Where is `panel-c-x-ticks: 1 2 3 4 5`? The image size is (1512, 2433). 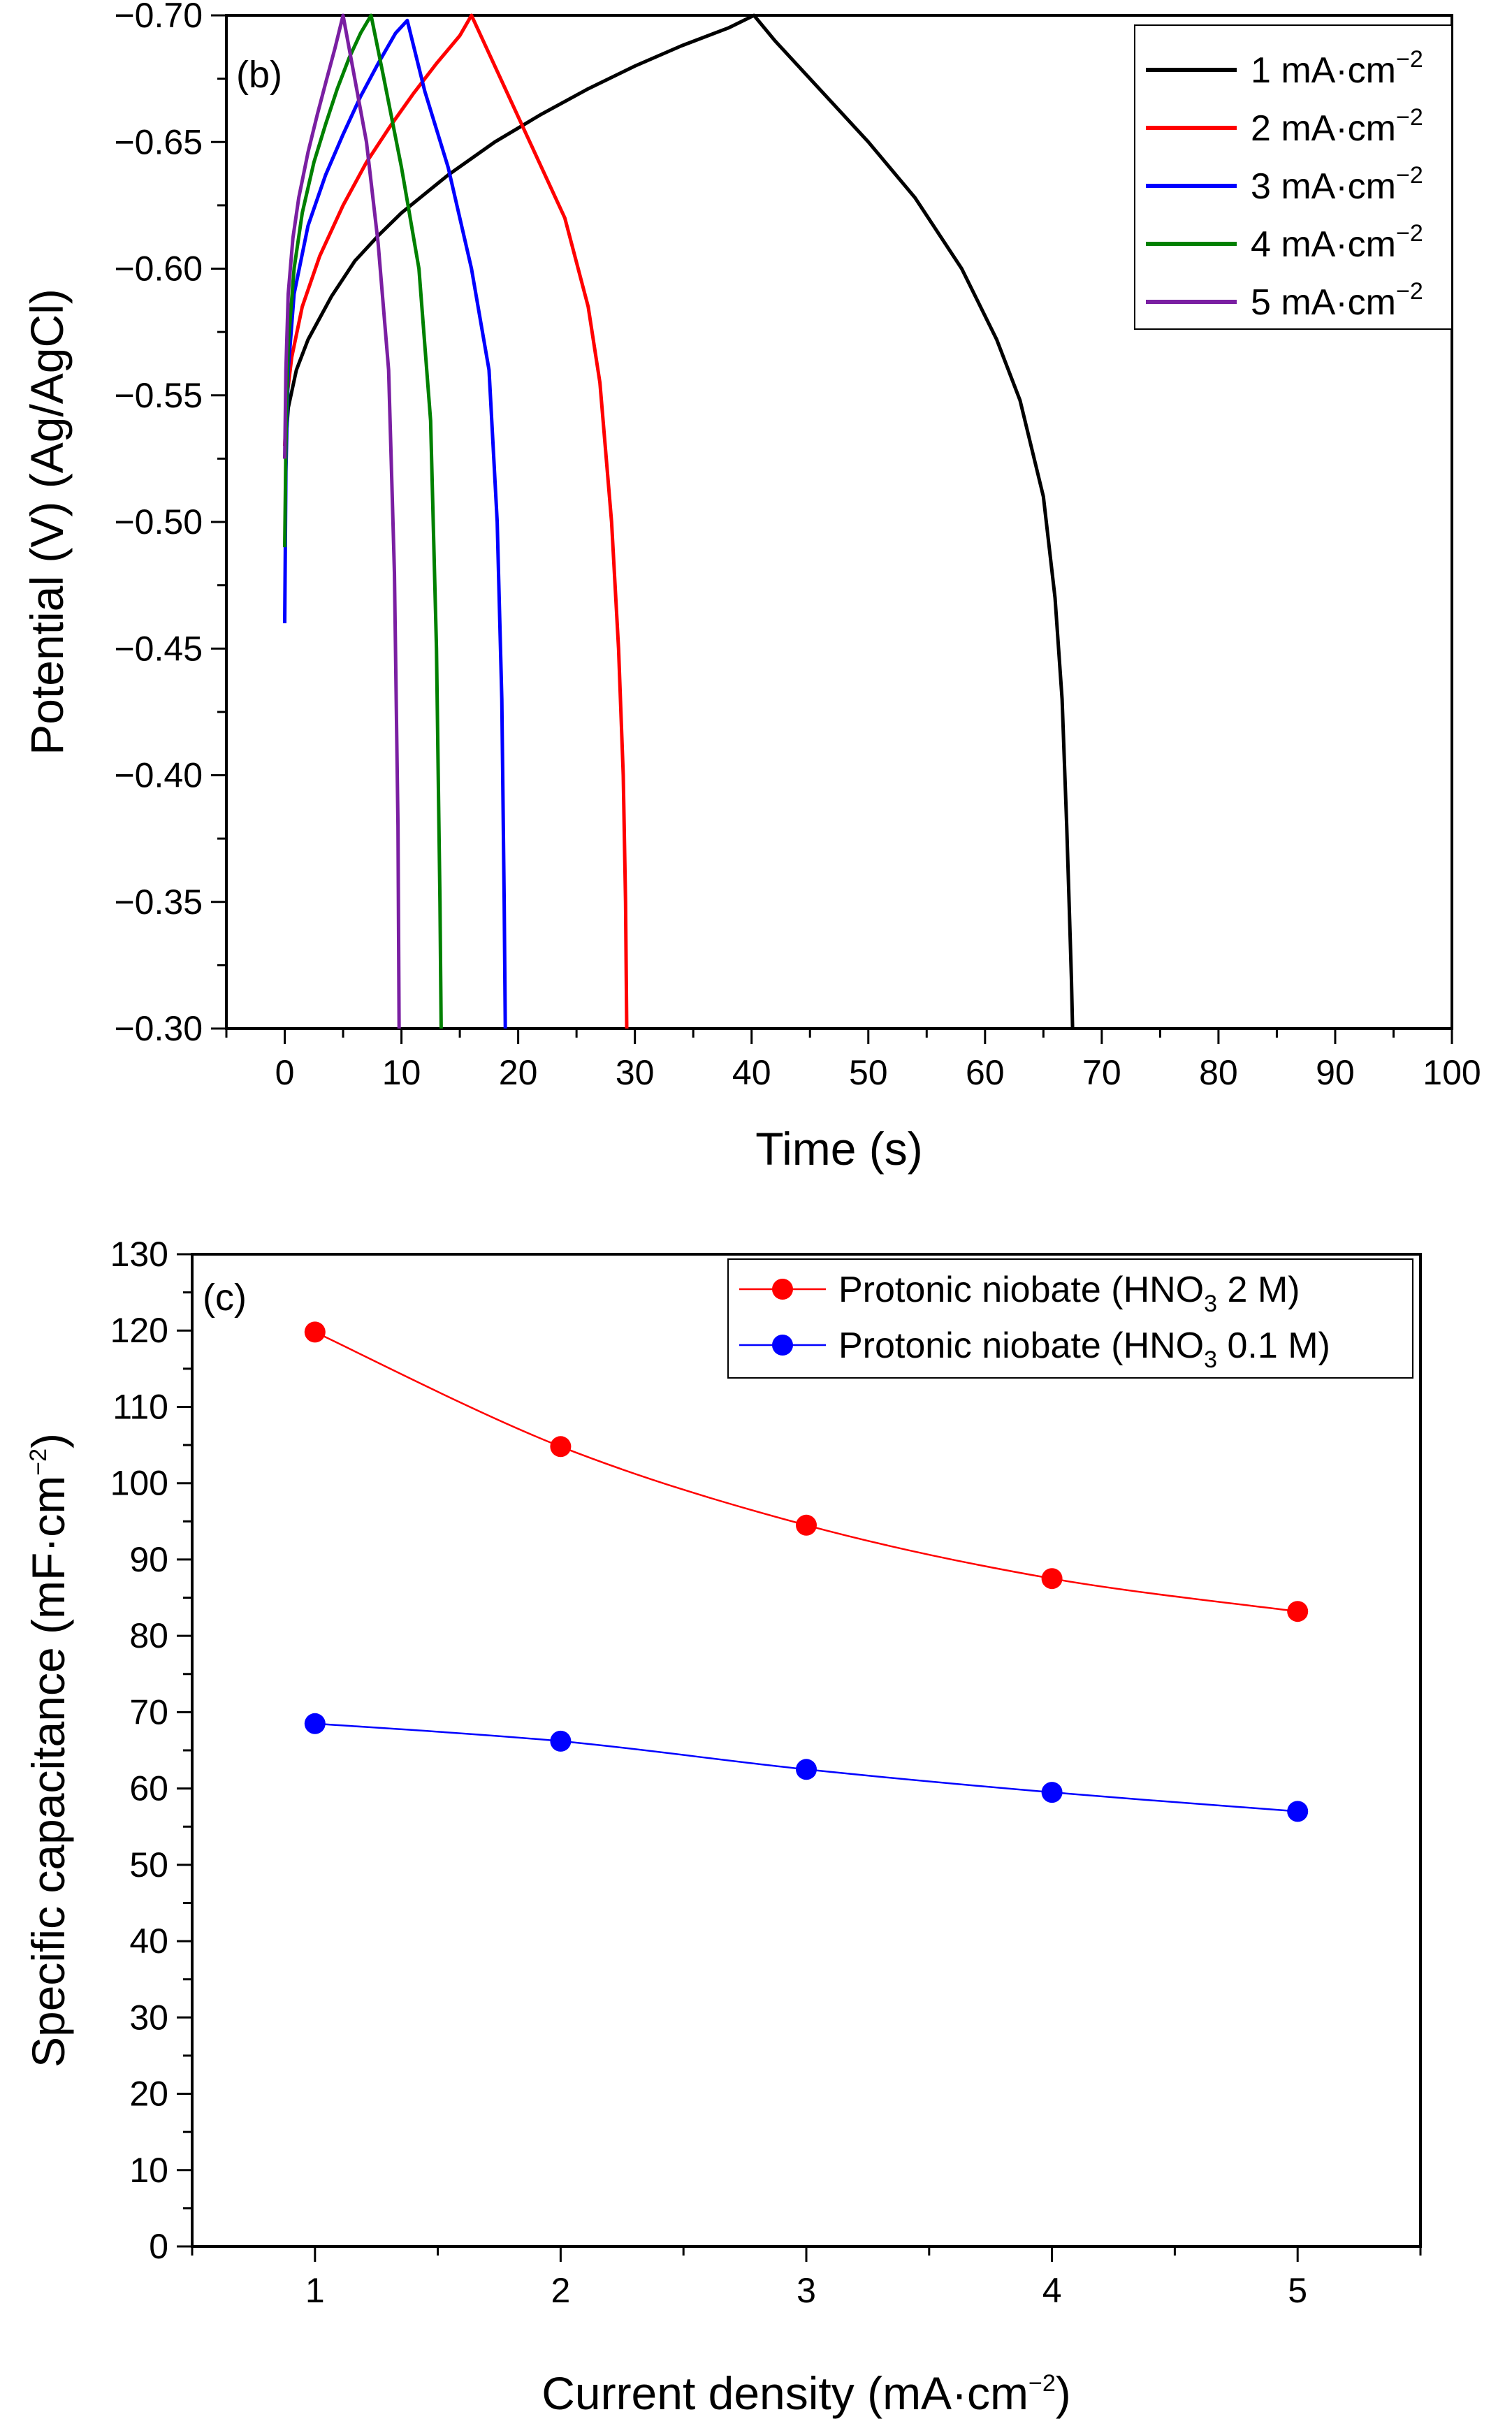
panel-c-x-ticks: 1 2 3 4 5 is located at coordinates (806, 2278).